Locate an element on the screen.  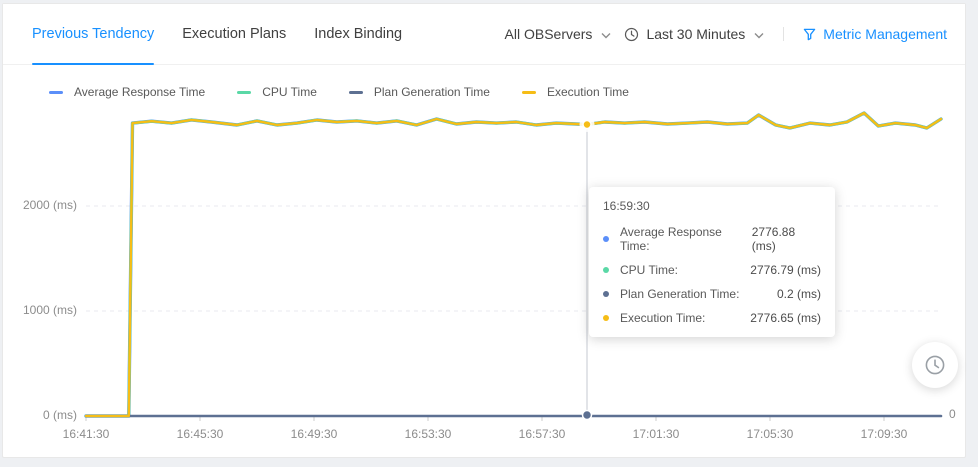
tab-label: Previous Tendency is located at coordinates (93, 34).